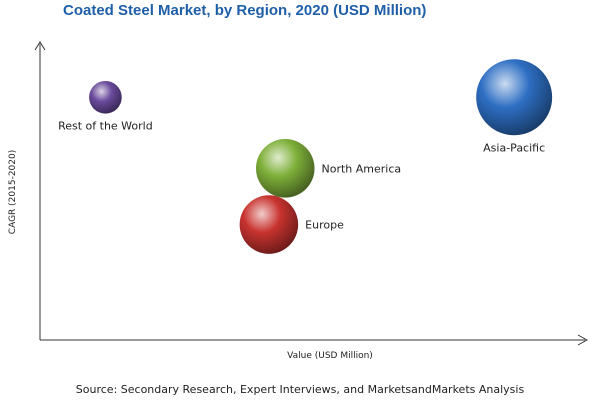 This screenshot has height=401, width=600. Describe the element at coordinates (105, 126) in the screenshot. I see `bubble-label-rest-of-the-world: Rest of the World` at that location.